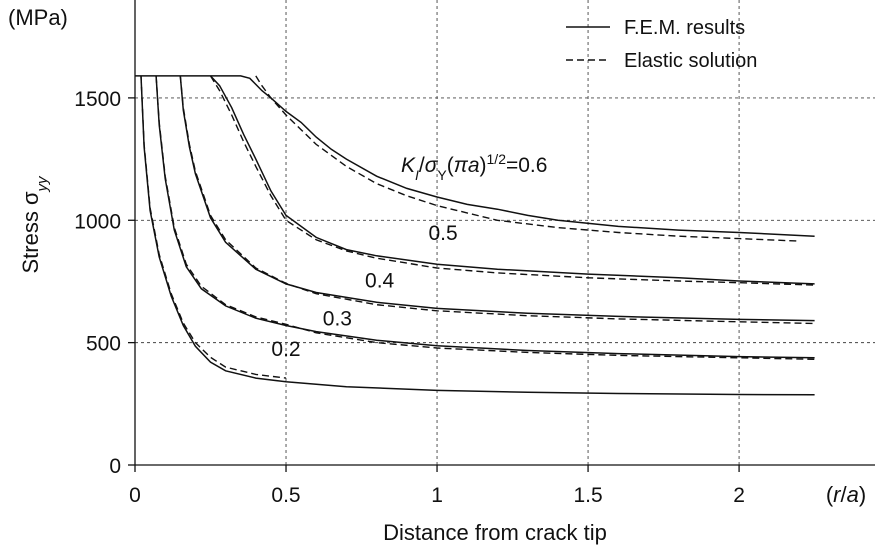 The width and height of the screenshot is (892, 548). Describe the element at coordinates (474, 167) in the screenshot. I see `parameter-label: KI/σY(πa)1/2=0.6` at that location.